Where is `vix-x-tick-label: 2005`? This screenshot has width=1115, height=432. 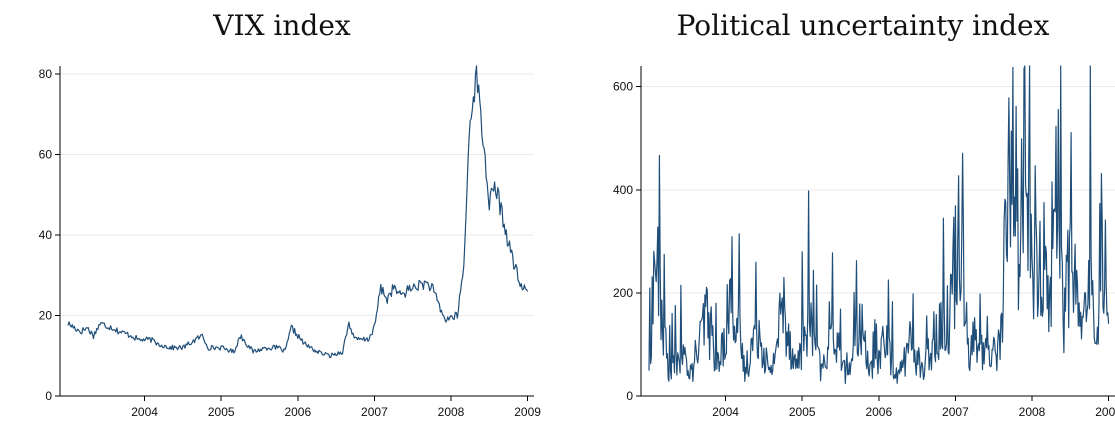 vix-x-tick-label: 2005 is located at coordinates (221, 412).